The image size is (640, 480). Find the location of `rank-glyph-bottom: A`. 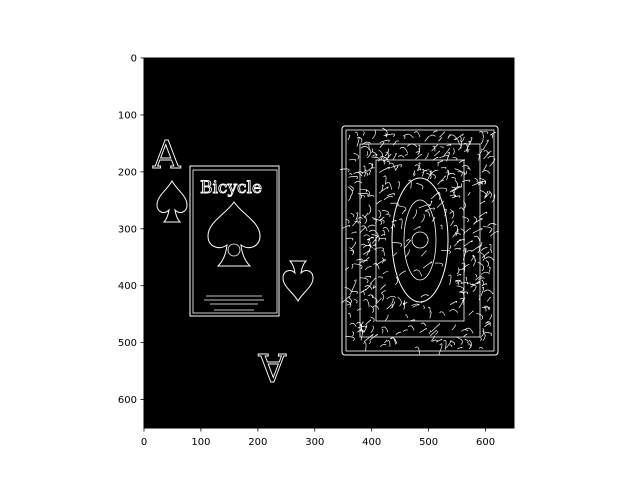

rank-glyph-bottom: A is located at coordinates (272, 367).